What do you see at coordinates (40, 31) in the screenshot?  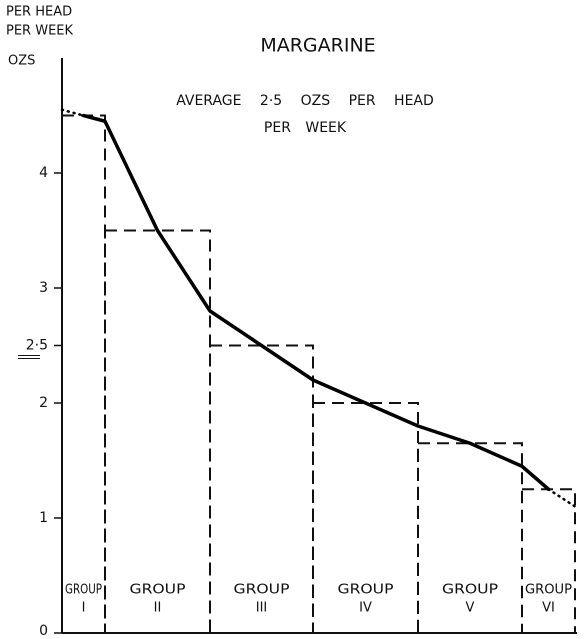 I see `y-label-line: PER WEEK` at bounding box center [40, 31].